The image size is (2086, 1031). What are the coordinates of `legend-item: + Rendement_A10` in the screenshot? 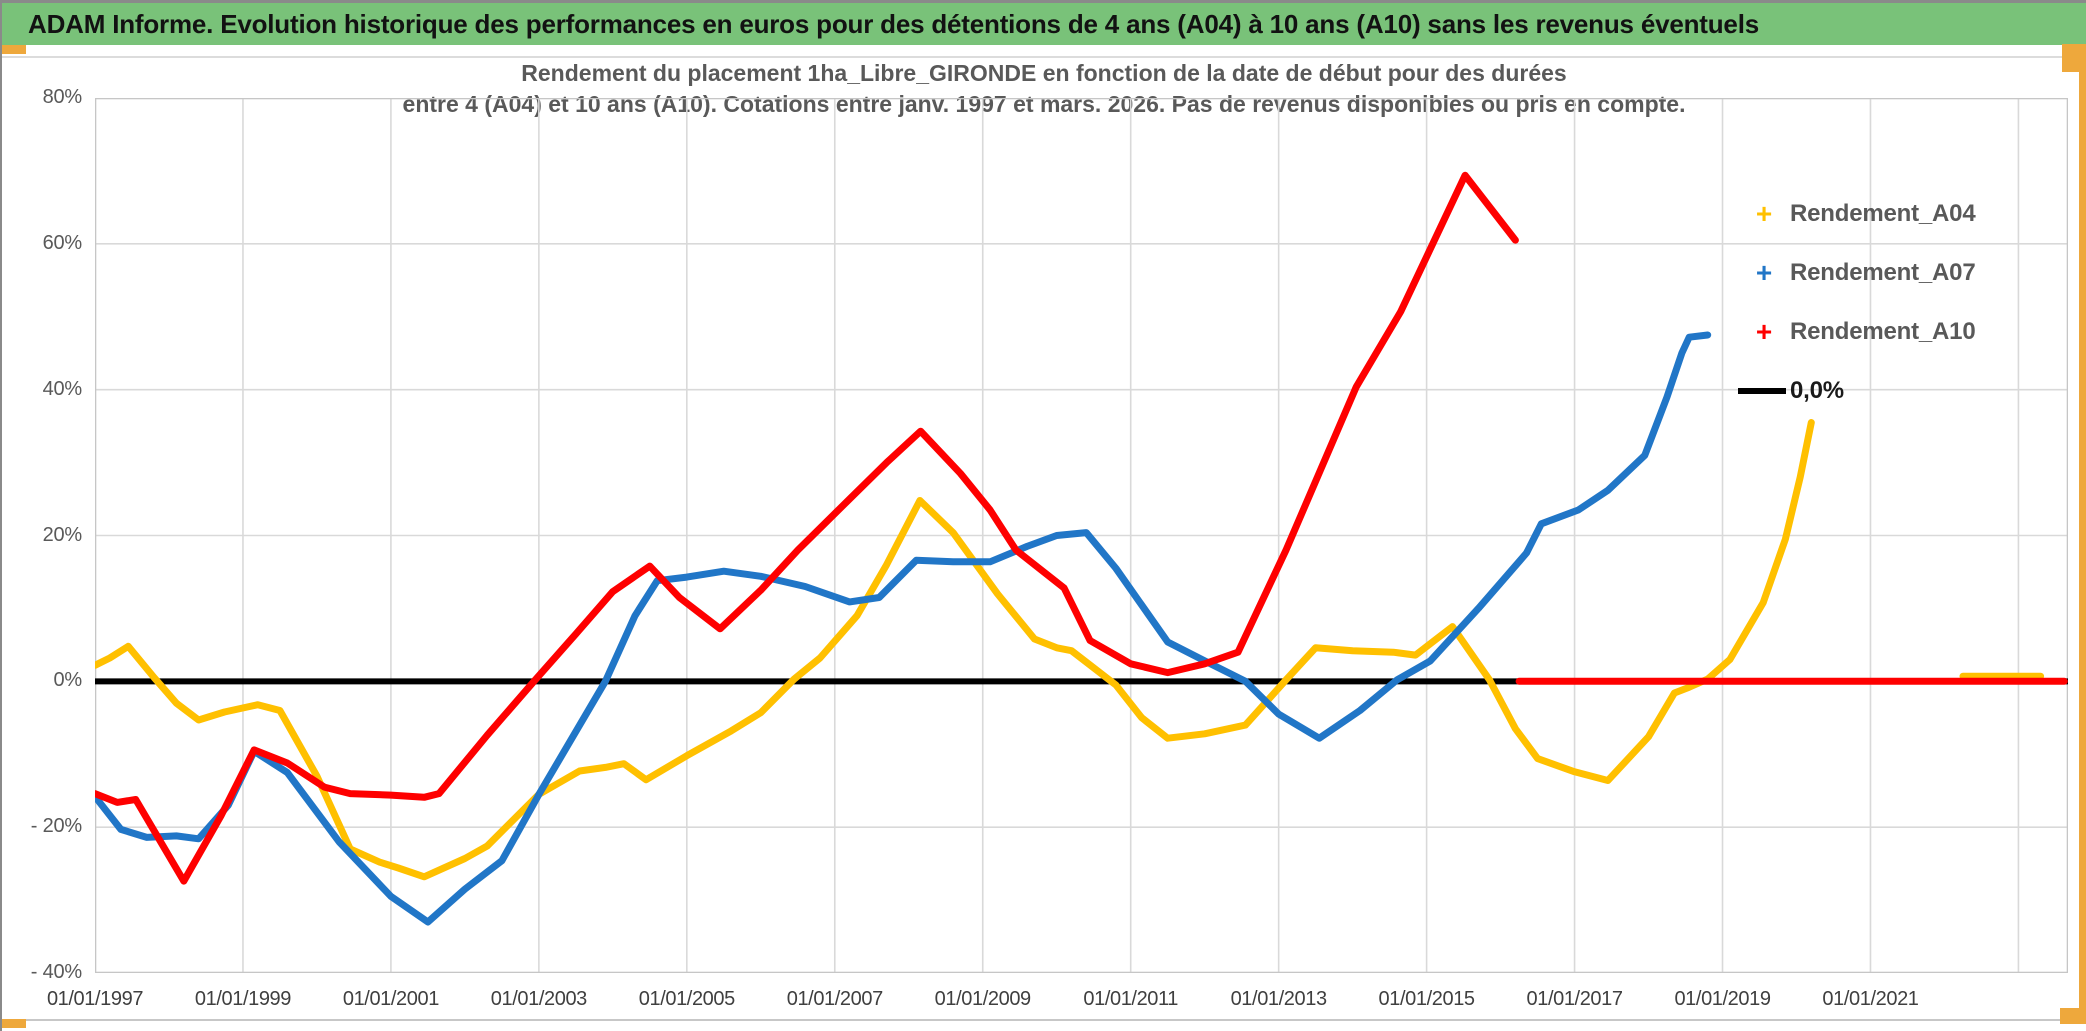 It's located at (1903, 331).